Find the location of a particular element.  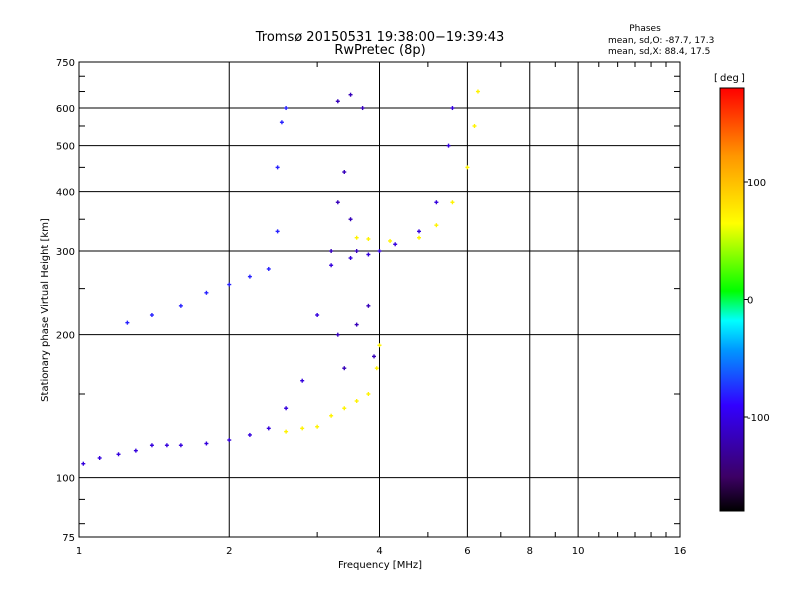

x-axis-label: Frequency [MHz] is located at coordinates (380, 565).